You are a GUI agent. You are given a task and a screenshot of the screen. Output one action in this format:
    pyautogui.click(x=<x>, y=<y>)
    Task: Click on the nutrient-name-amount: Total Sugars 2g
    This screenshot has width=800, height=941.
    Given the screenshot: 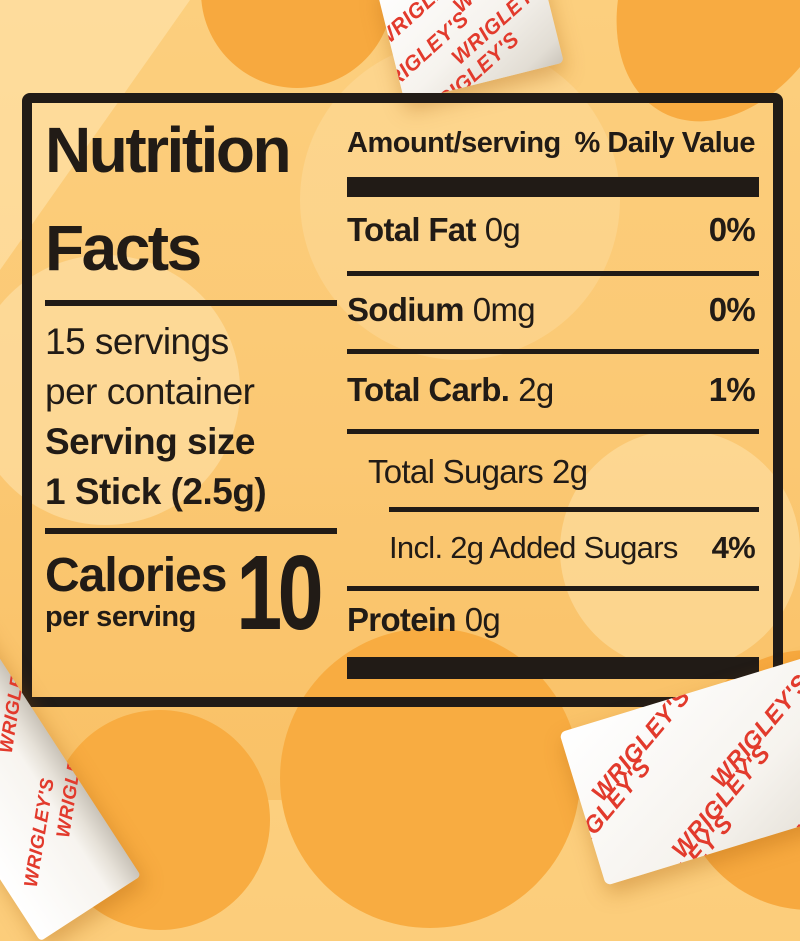 What is the action you would take?
    pyautogui.click(x=478, y=471)
    